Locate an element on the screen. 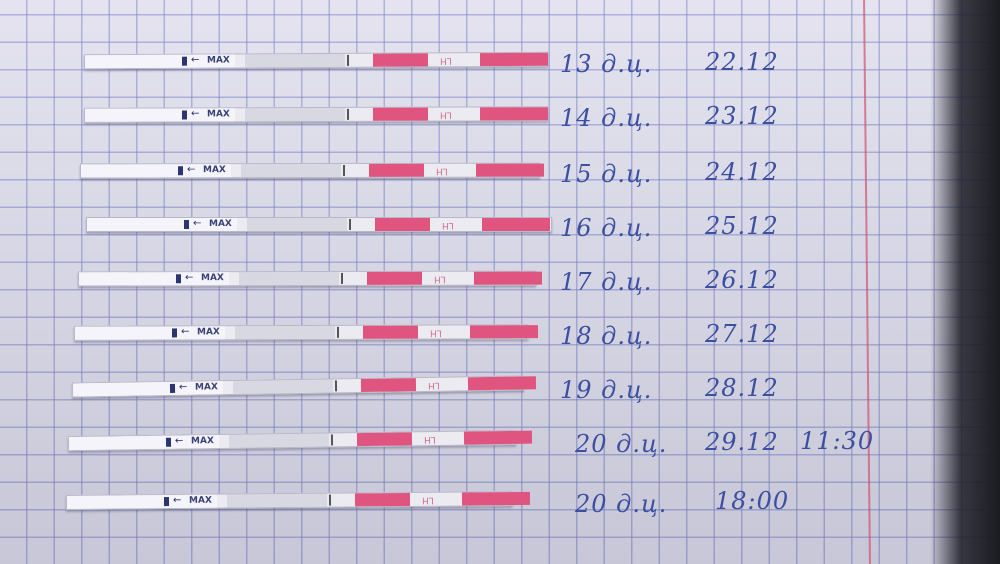 Image resolution: width=1000 pixels, height=564 pixels. date-note: 29.12 is located at coordinates (742, 442).